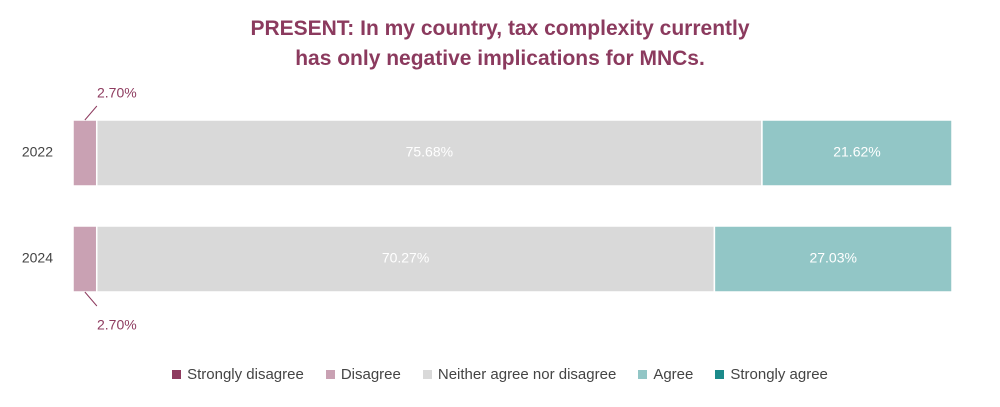  What do you see at coordinates (245, 374) in the screenshot?
I see `legend-label: Strongly disagree` at bounding box center [245, 374].